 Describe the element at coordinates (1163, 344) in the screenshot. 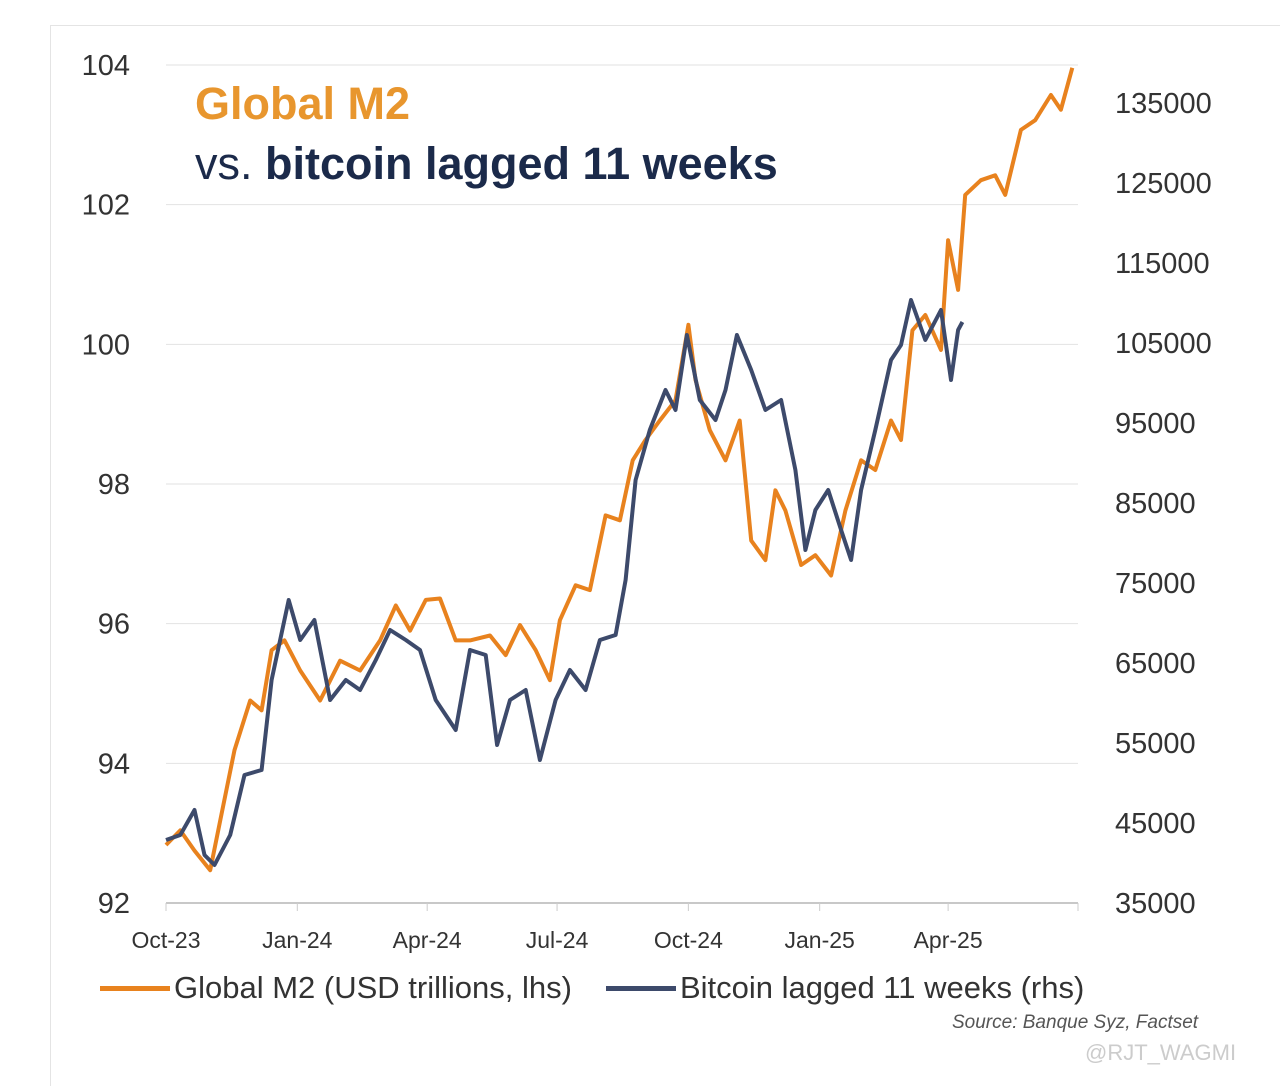

I see `y-right-tick-label: 105000` at that location.